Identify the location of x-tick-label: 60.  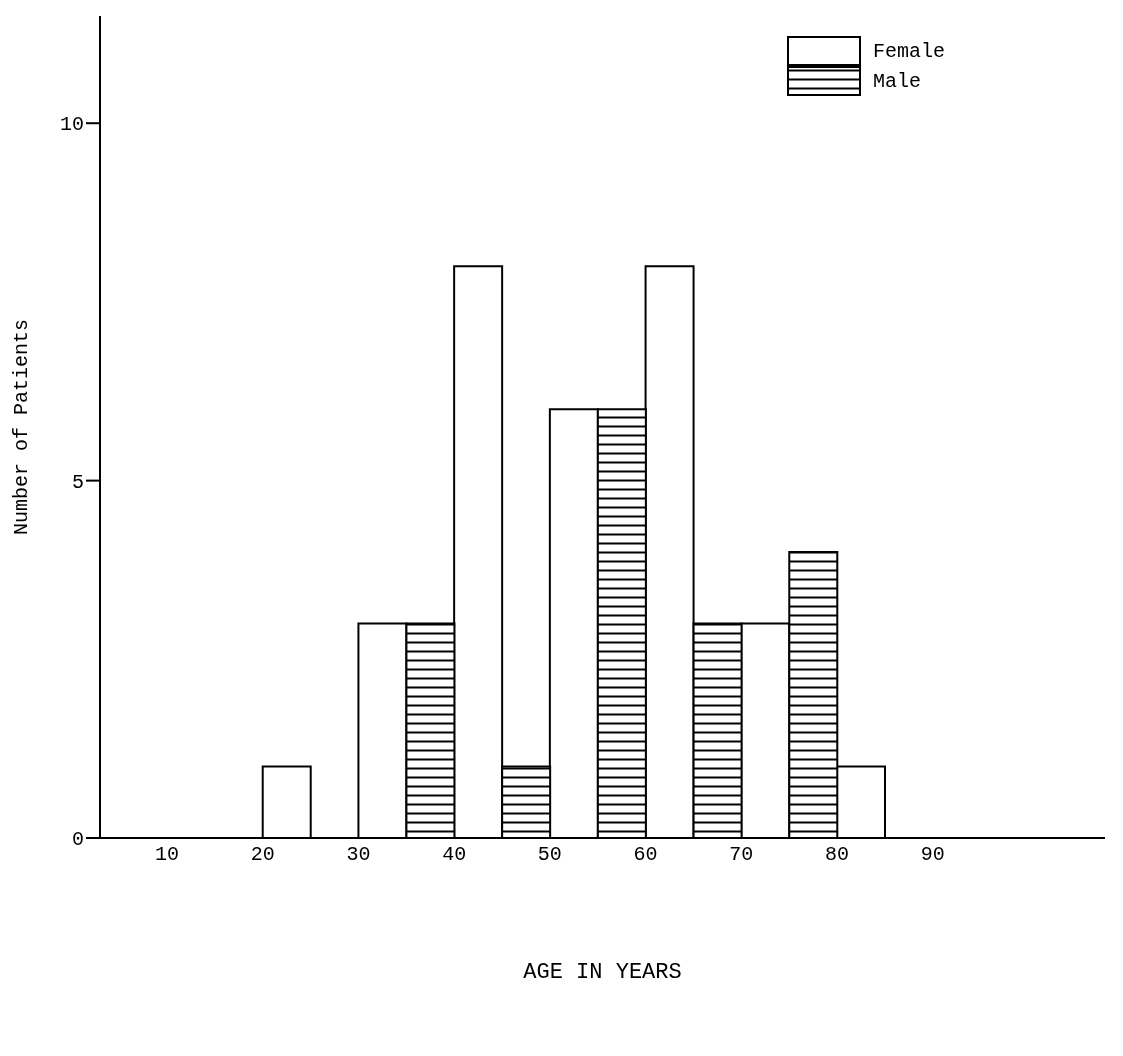
(645, 855).